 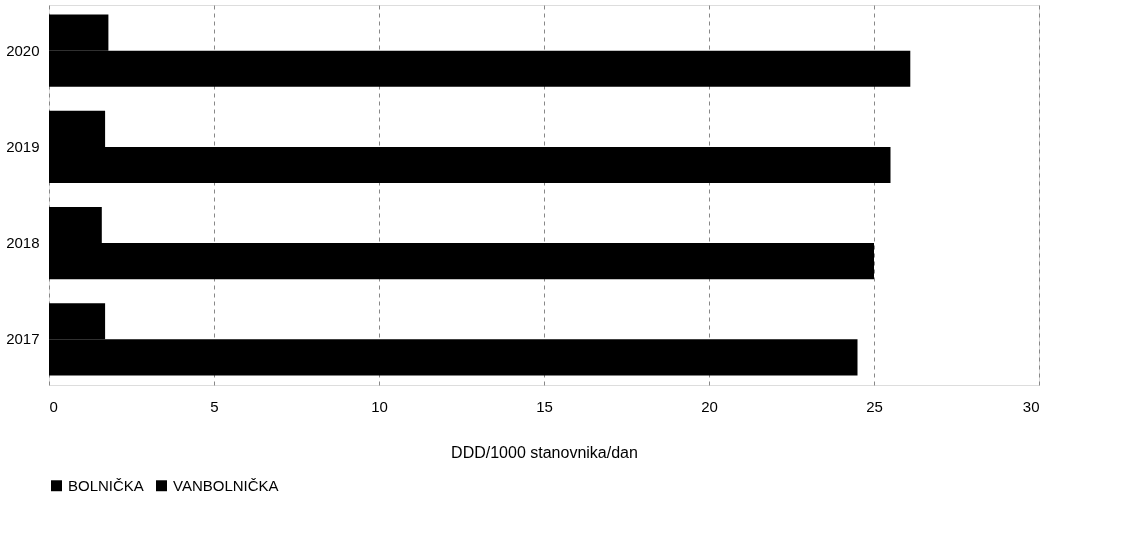 I want to click on x-tick-label: 5, so click(x=214, y=406).